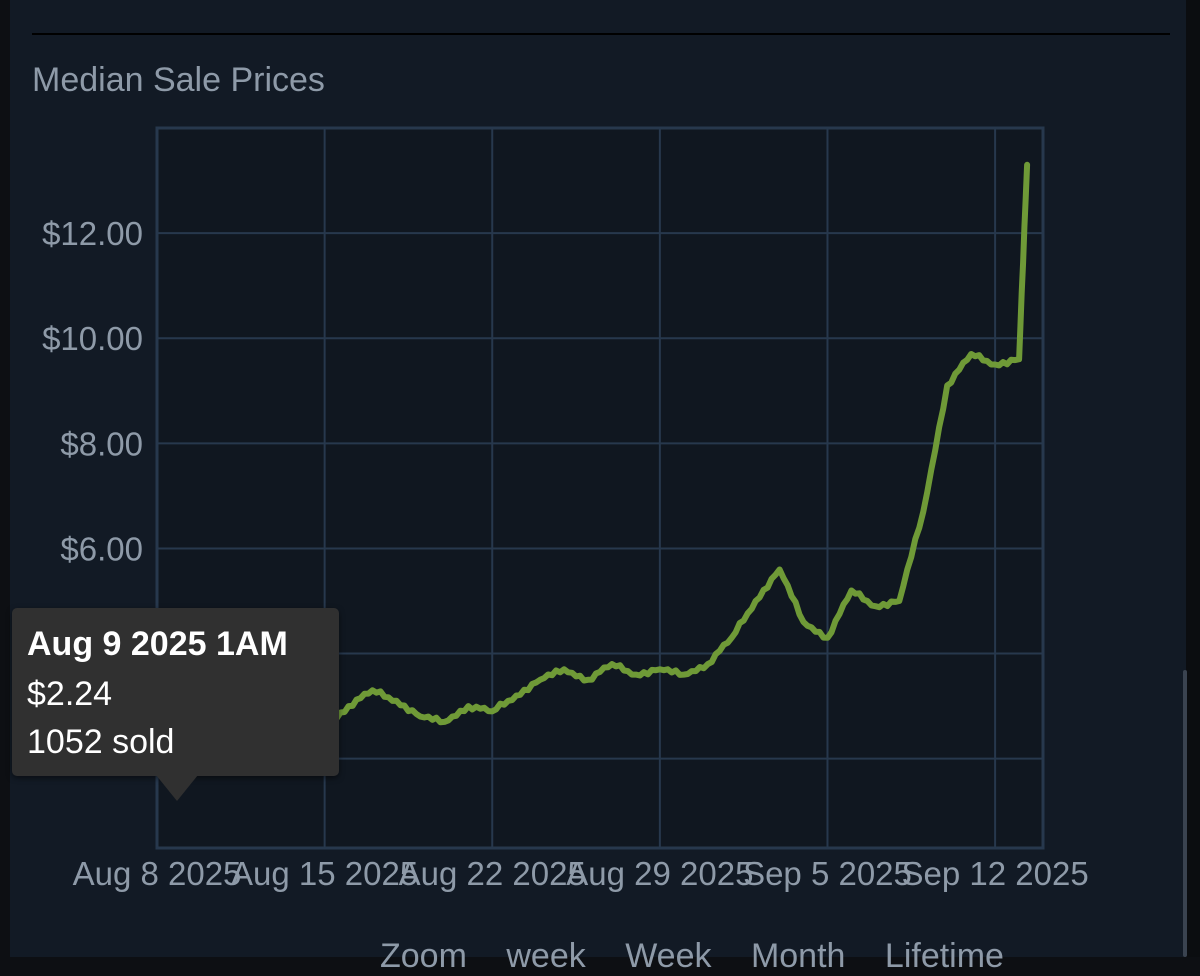  I want to click on tooltip-sold-count: 1052 sold, so click(101, 742).